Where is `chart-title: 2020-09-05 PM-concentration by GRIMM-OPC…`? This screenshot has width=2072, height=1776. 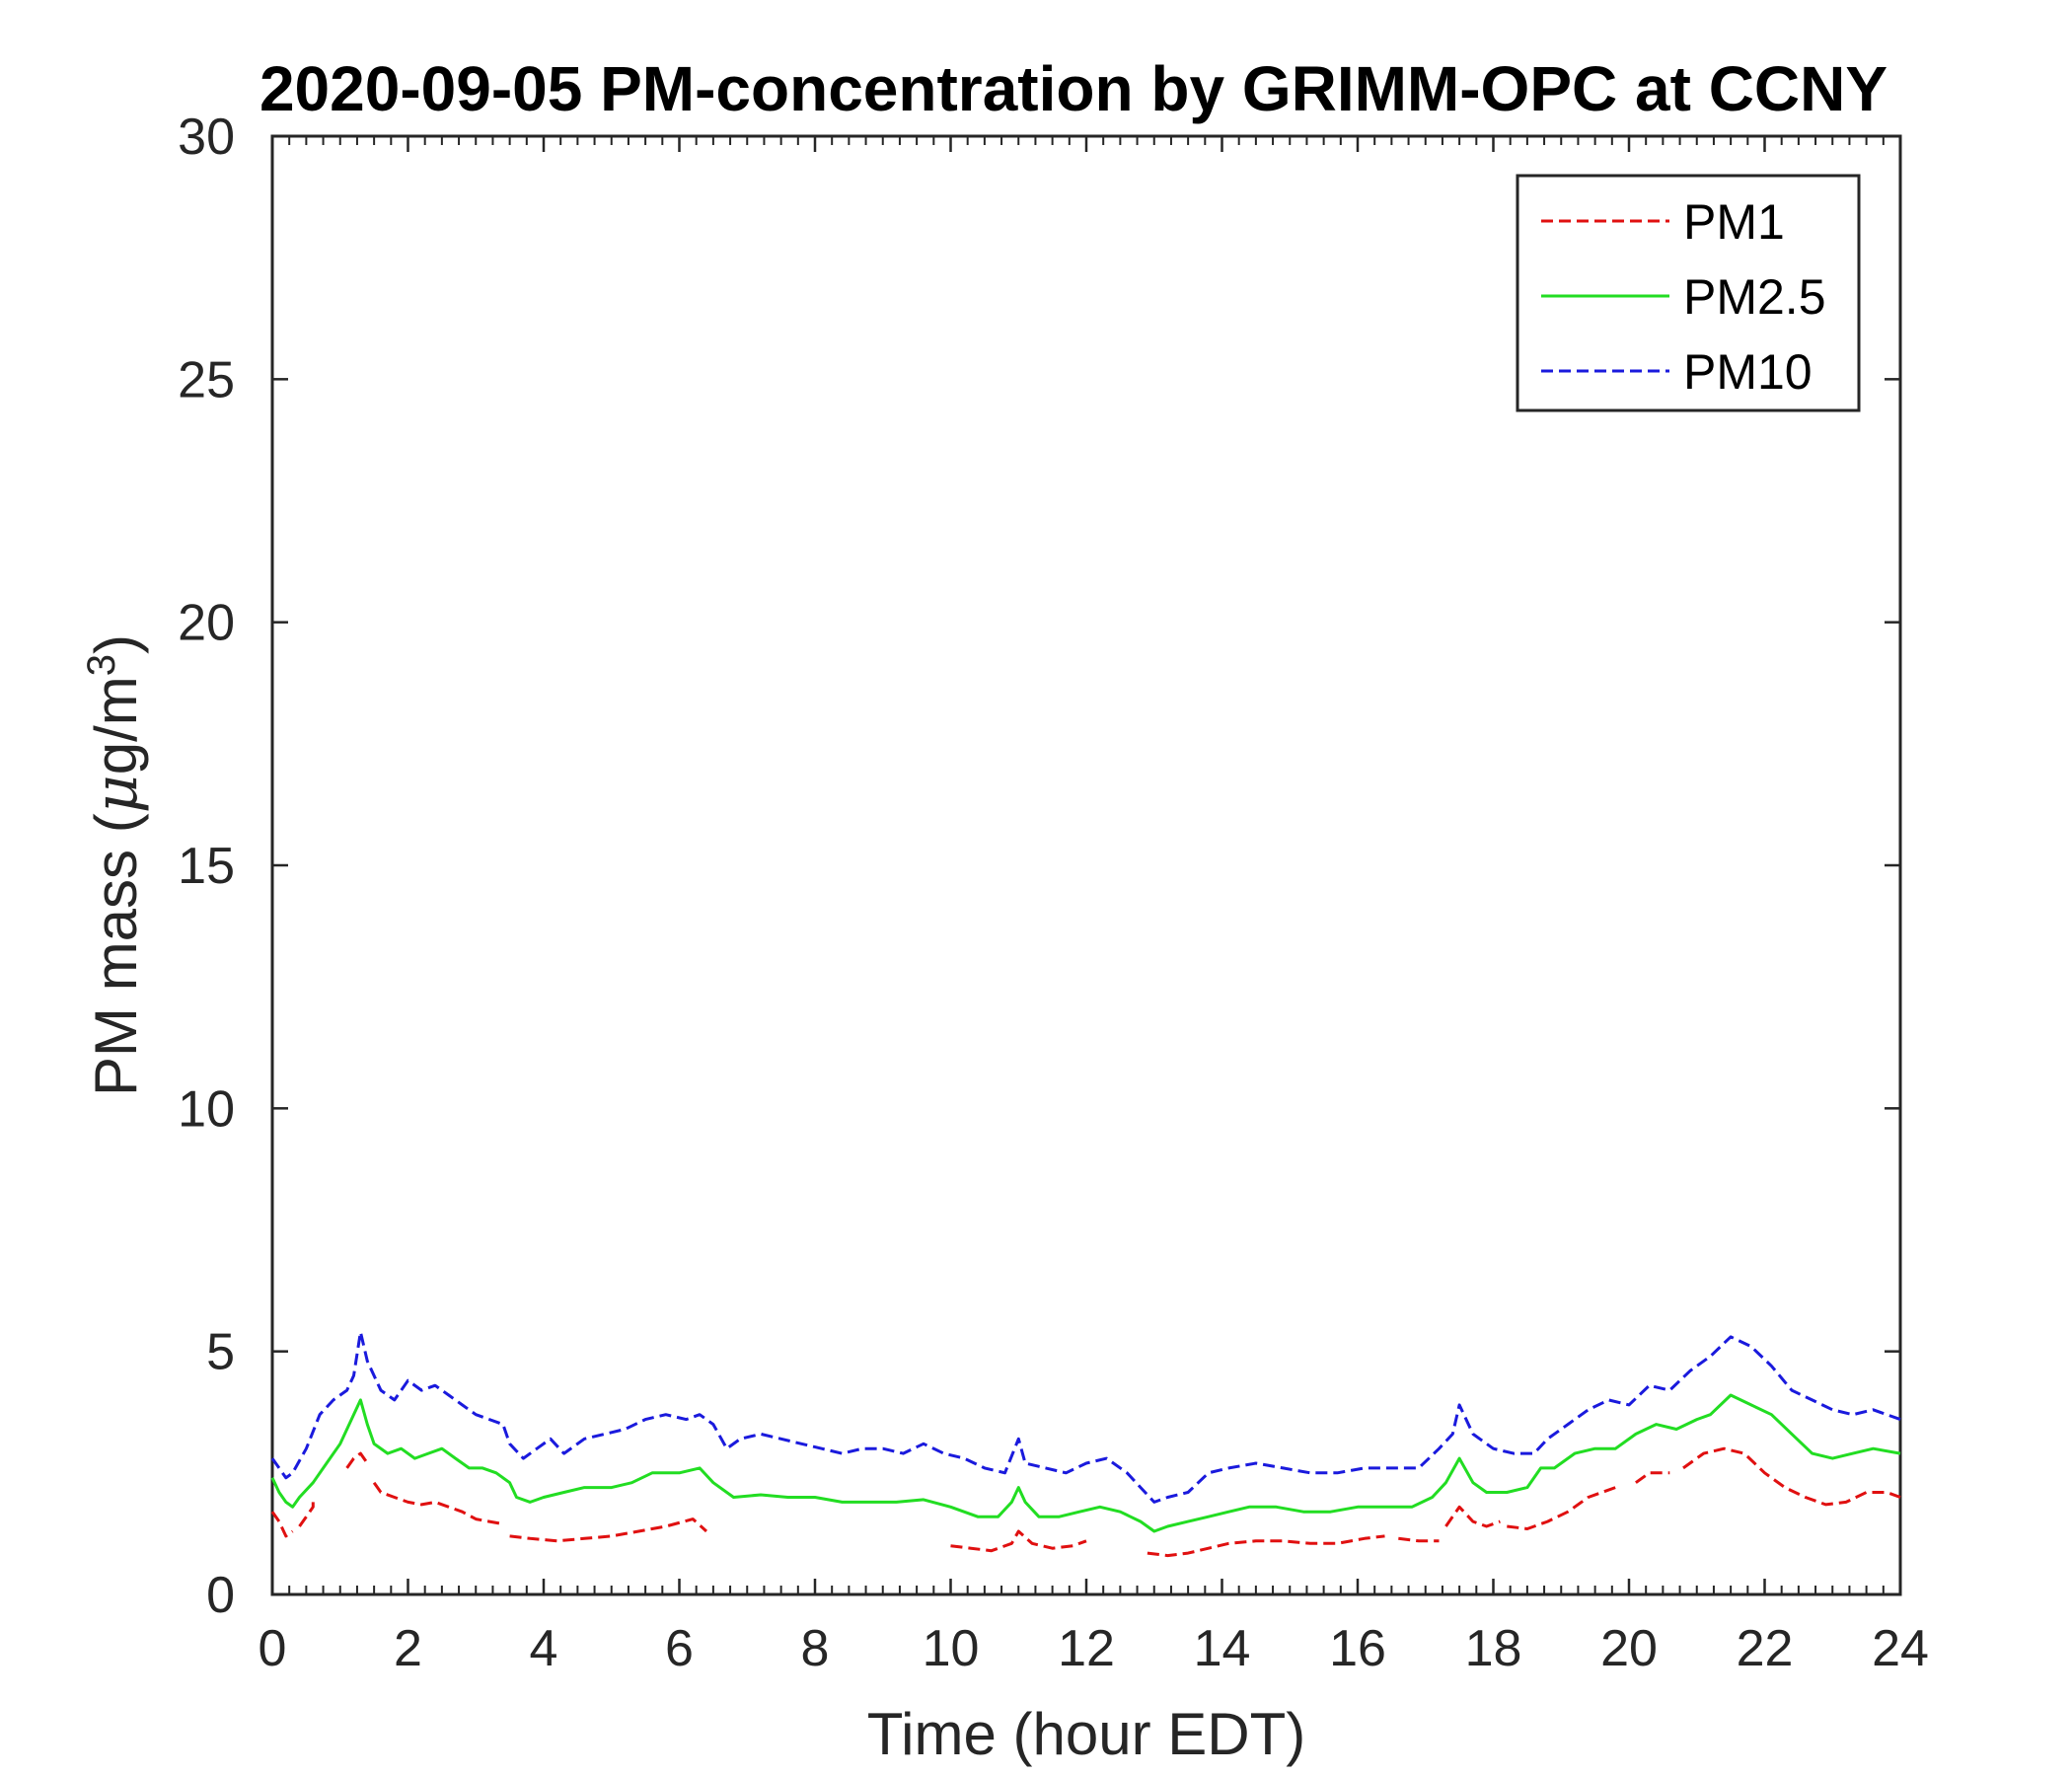 chart-title: 2020-09-05 PM-concentration by GRIMM-OPC… is located at coordinates (1073, 89).